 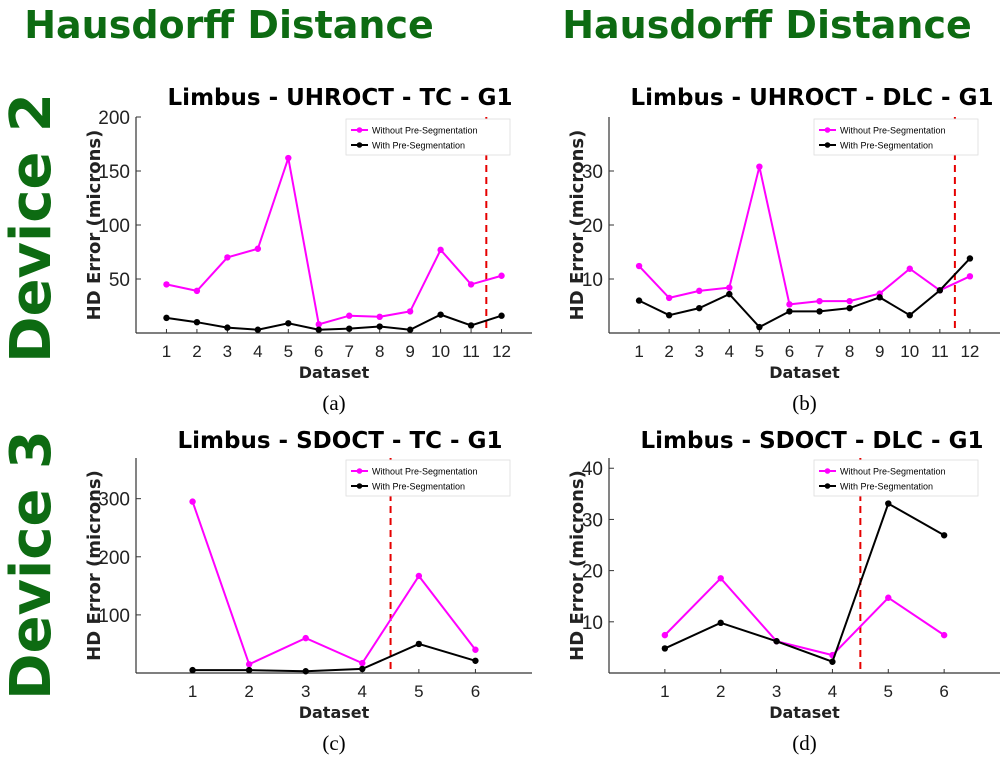 What do you see at coordinates (32, 565) in the screenshot?
I see `row-header-bottom: Device 3` at bounding box center [32, 565].